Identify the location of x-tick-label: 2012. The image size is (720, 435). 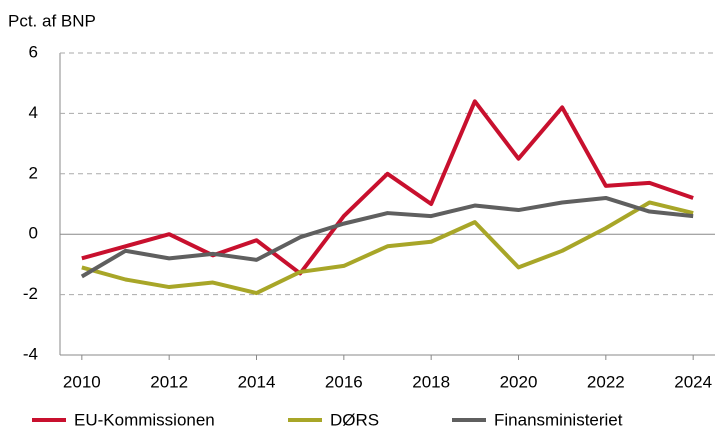
(169, 381).